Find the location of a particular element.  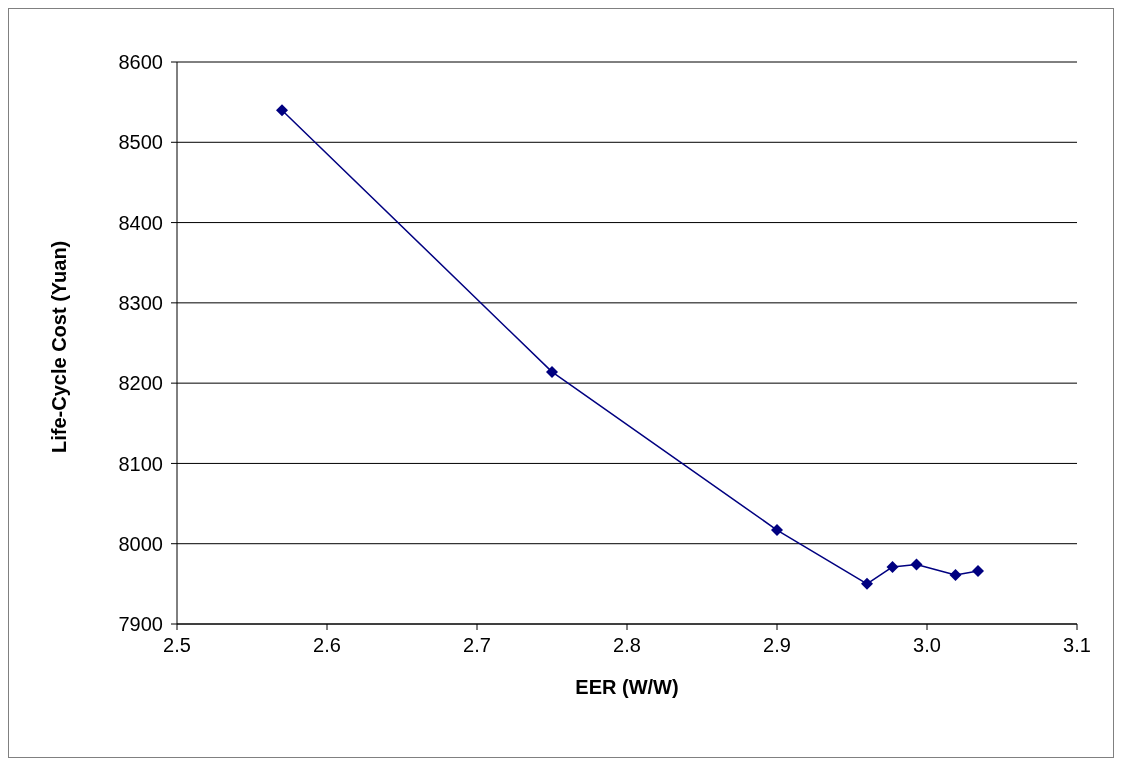

y-tick-label: 8400 is located at coordinates (140, 222).